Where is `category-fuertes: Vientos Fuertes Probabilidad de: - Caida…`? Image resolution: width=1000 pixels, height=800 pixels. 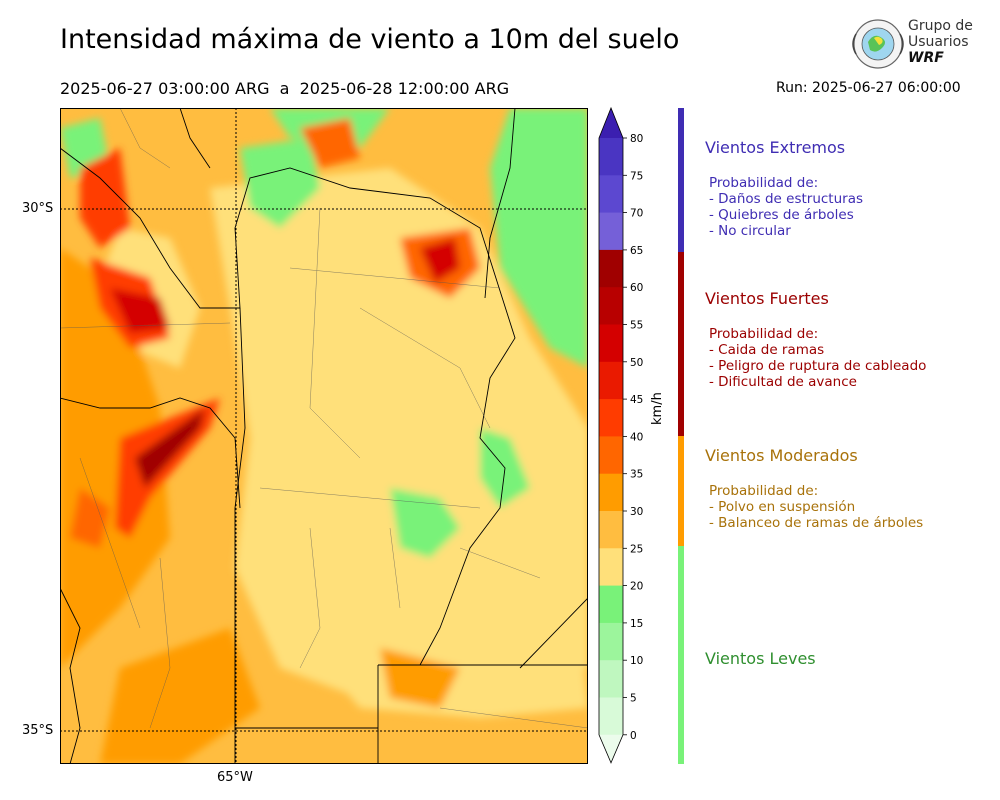
category-fuertes: Vientos Fuertes Probabilidad de: - Caida… is located at coordinates (815, 339).